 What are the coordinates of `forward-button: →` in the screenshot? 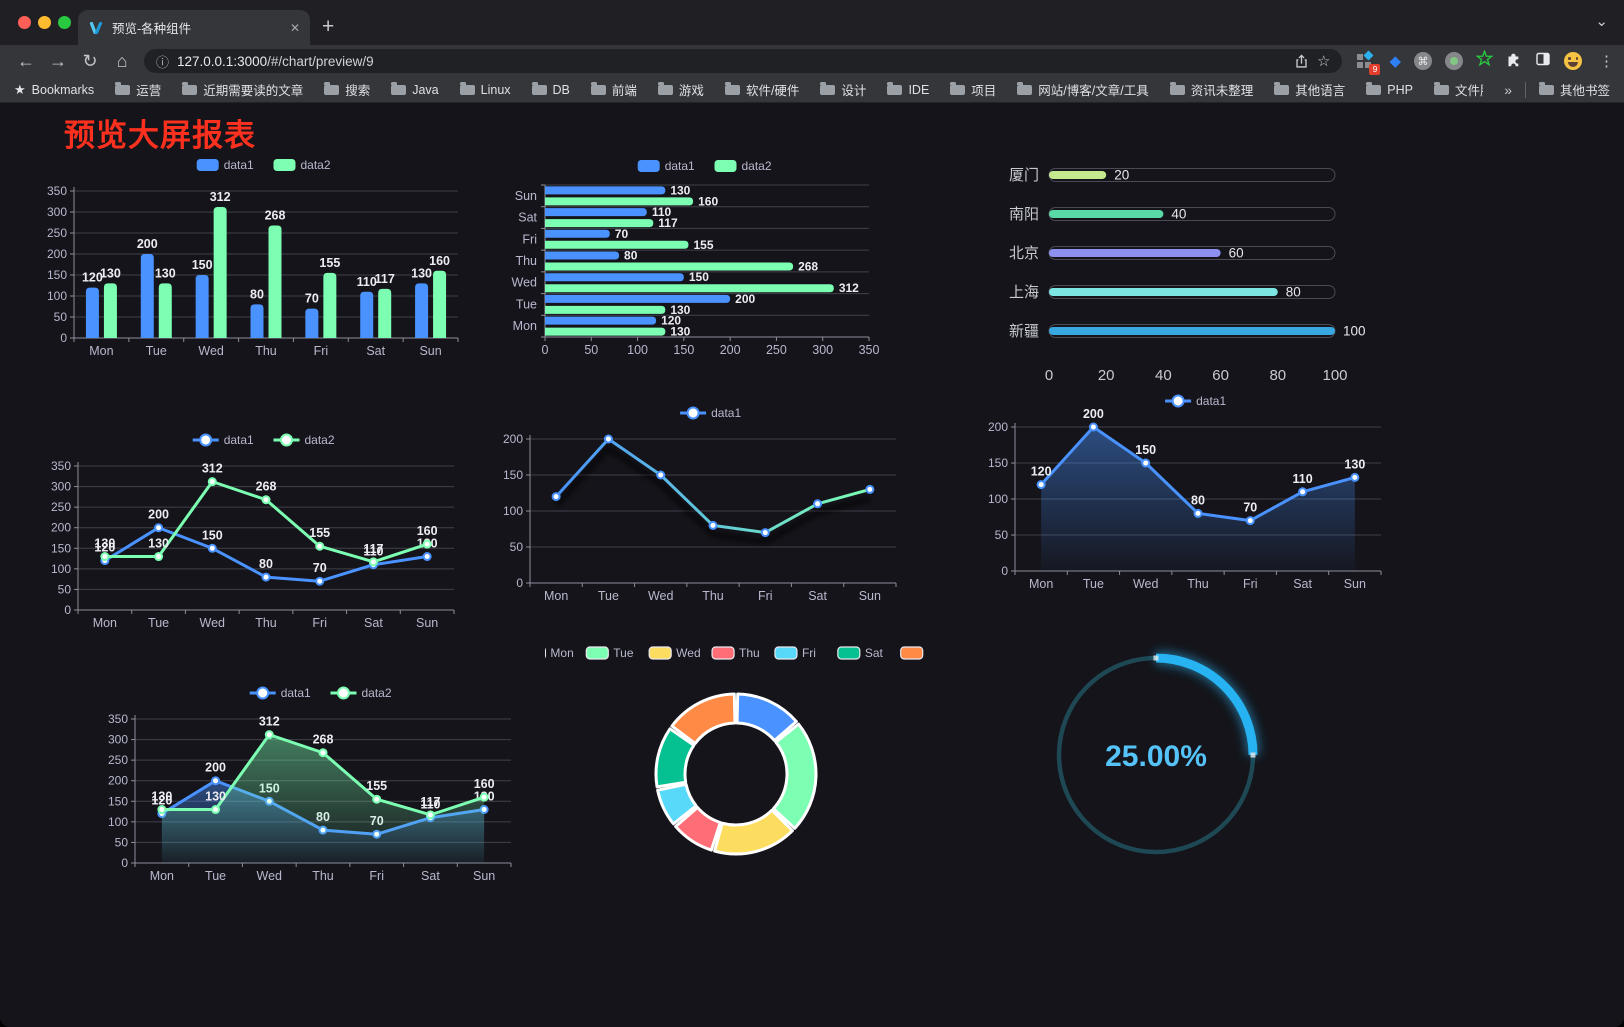 It's located at (58, 60).